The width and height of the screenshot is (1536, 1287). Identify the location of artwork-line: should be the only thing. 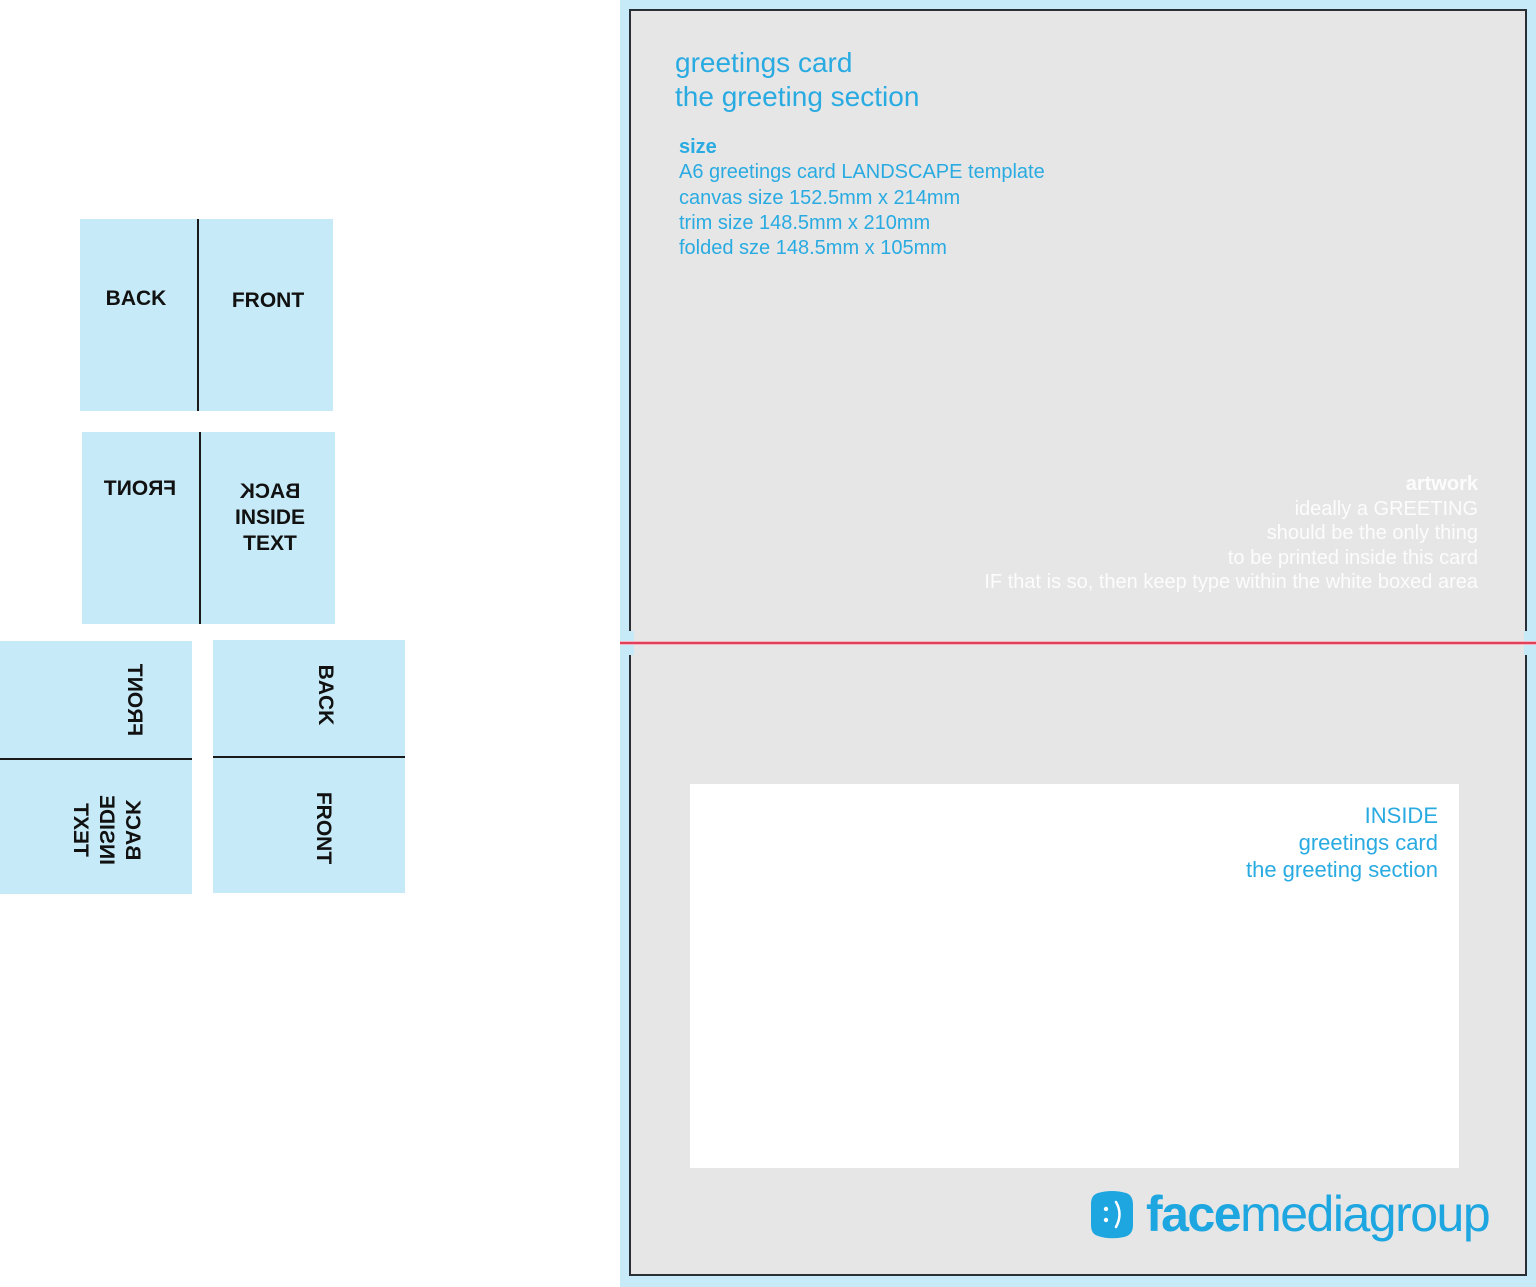
(1372, 533).